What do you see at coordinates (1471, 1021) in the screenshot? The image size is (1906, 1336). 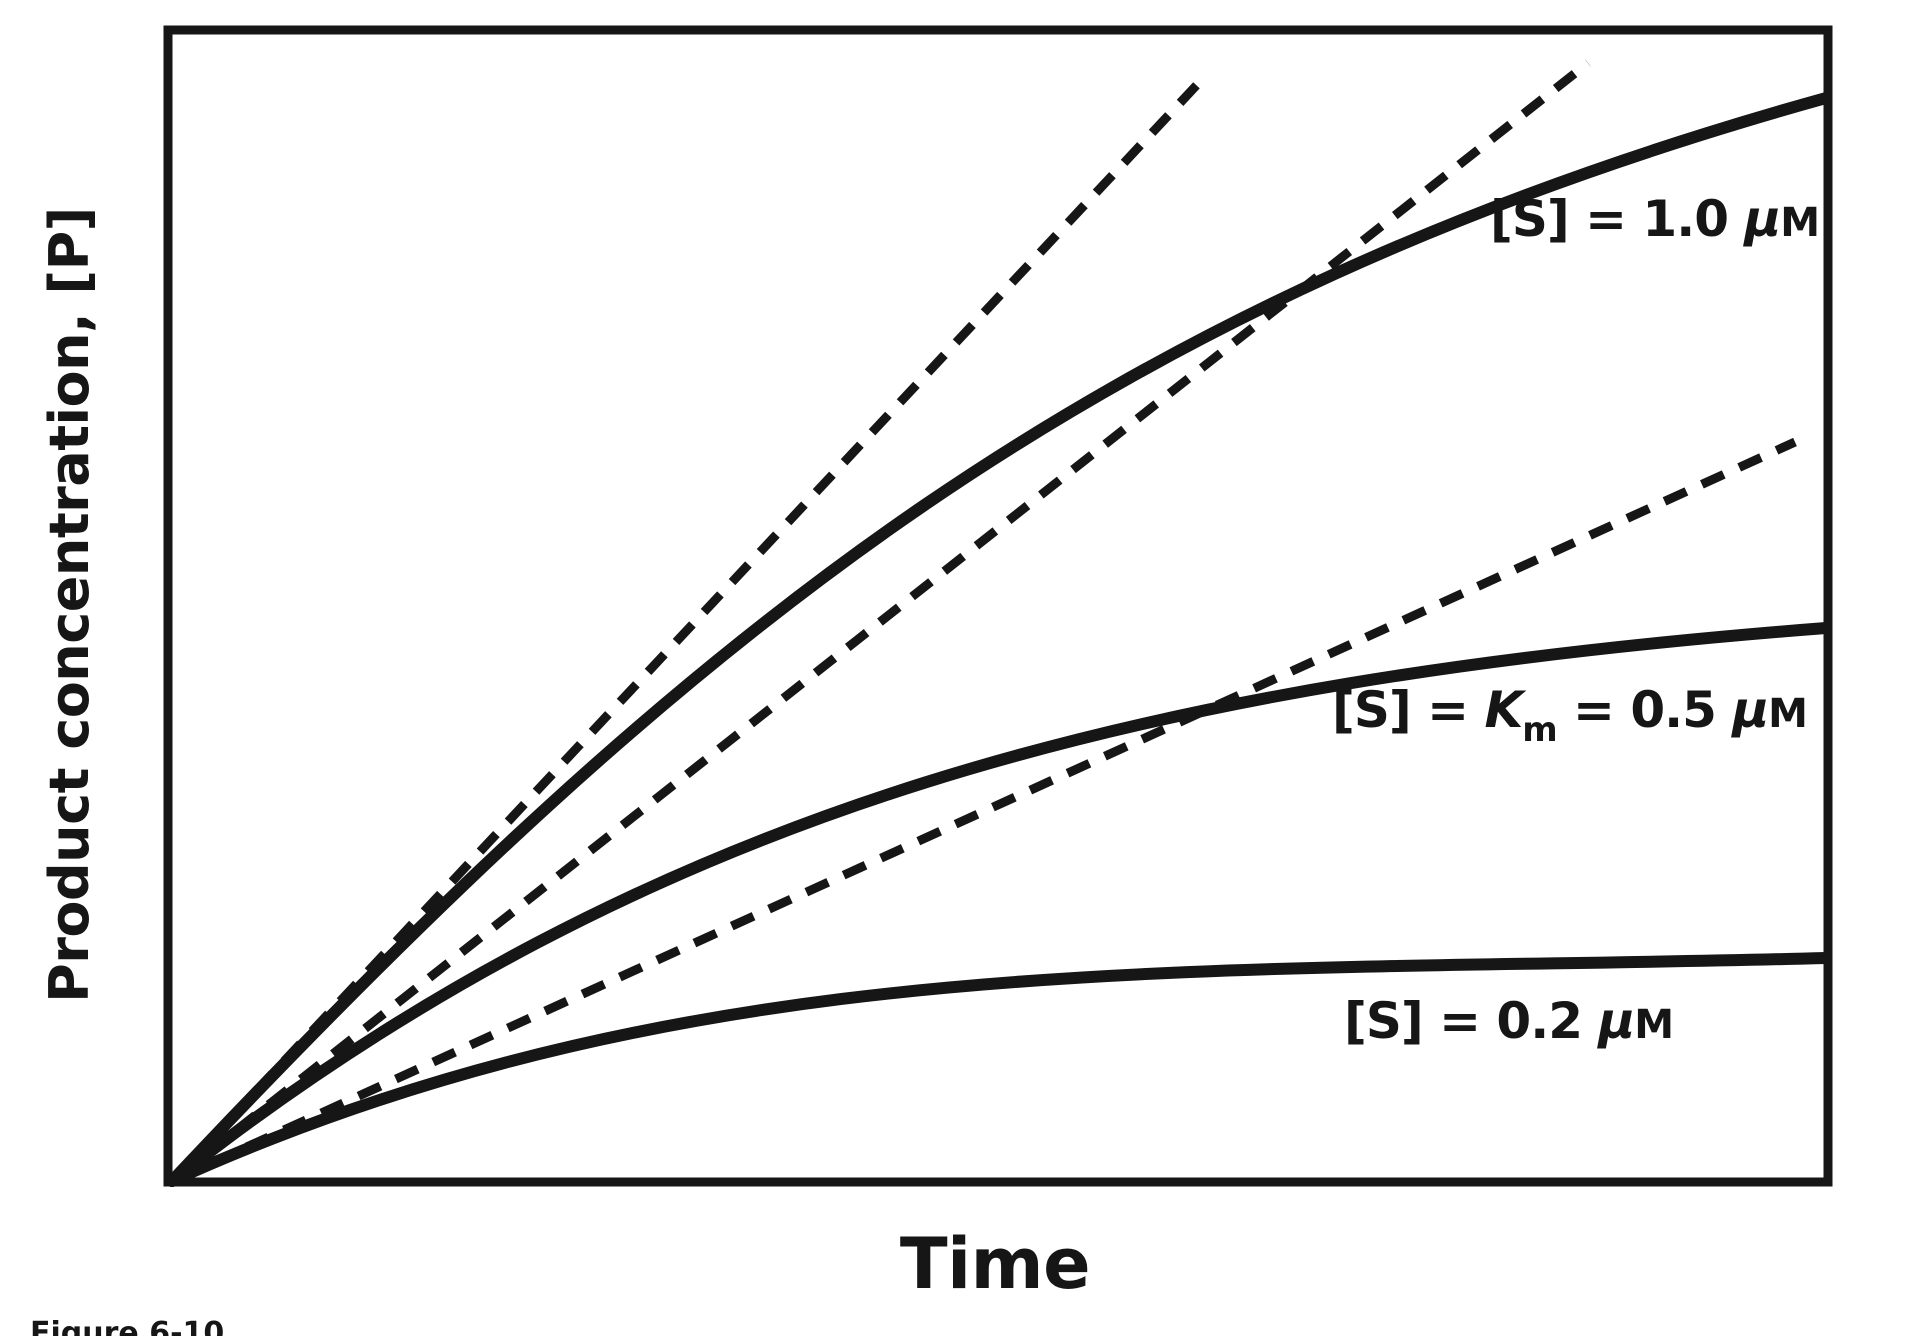 I see `curve-label-s-0.2-text: [S] = 0.2` at bounding box center [1471, 1021].